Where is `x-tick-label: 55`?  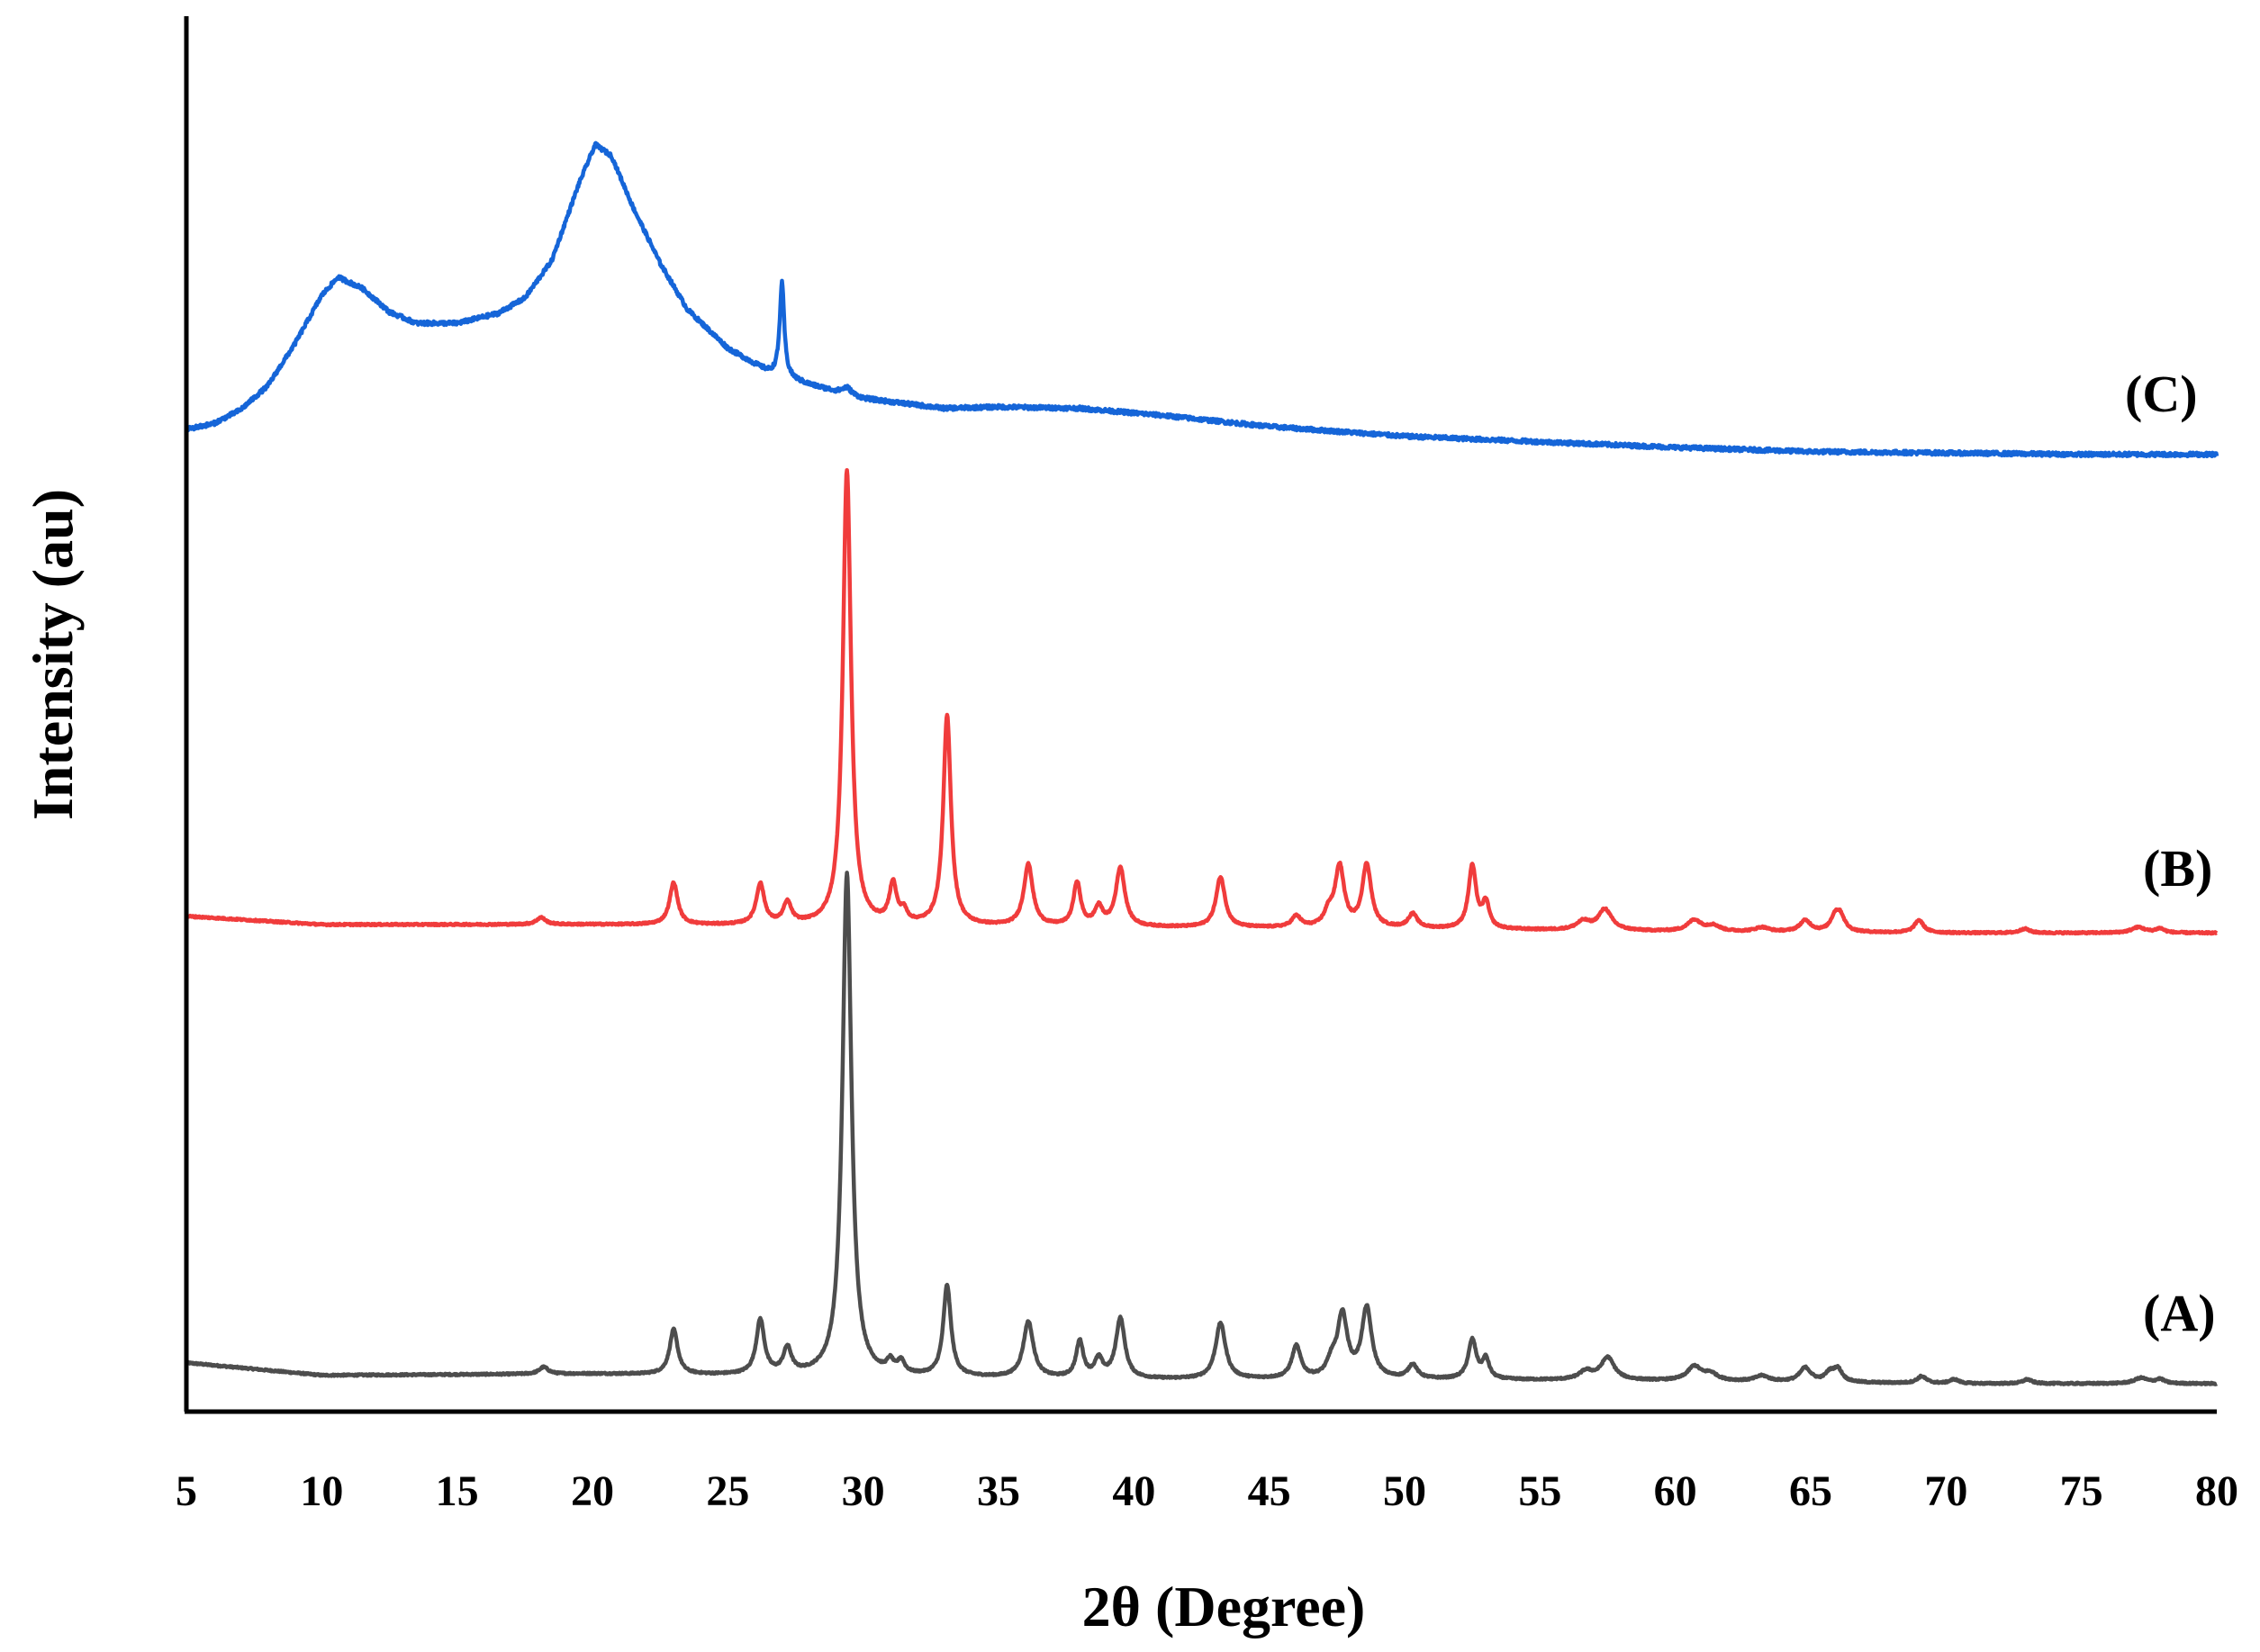
x-tick-label: 55 is located at coordinates (1539, 1491).